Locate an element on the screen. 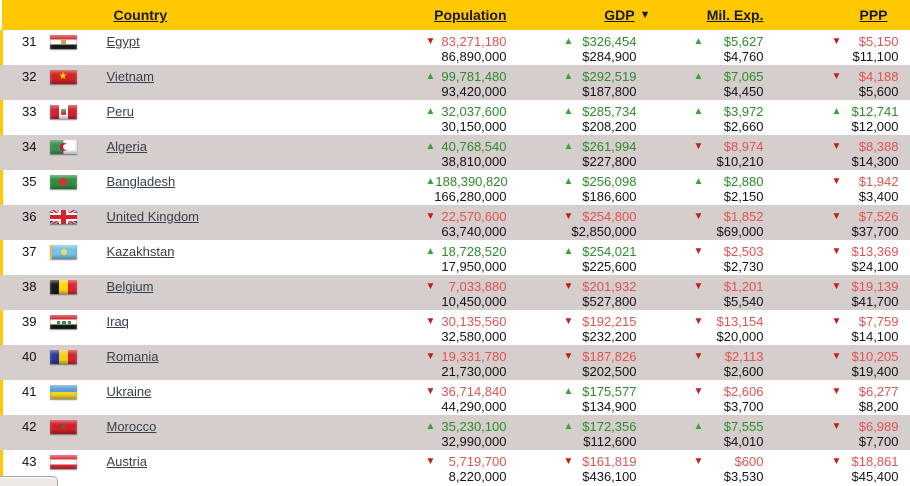  country-link: Algeria is located at coordinates (126, 146).